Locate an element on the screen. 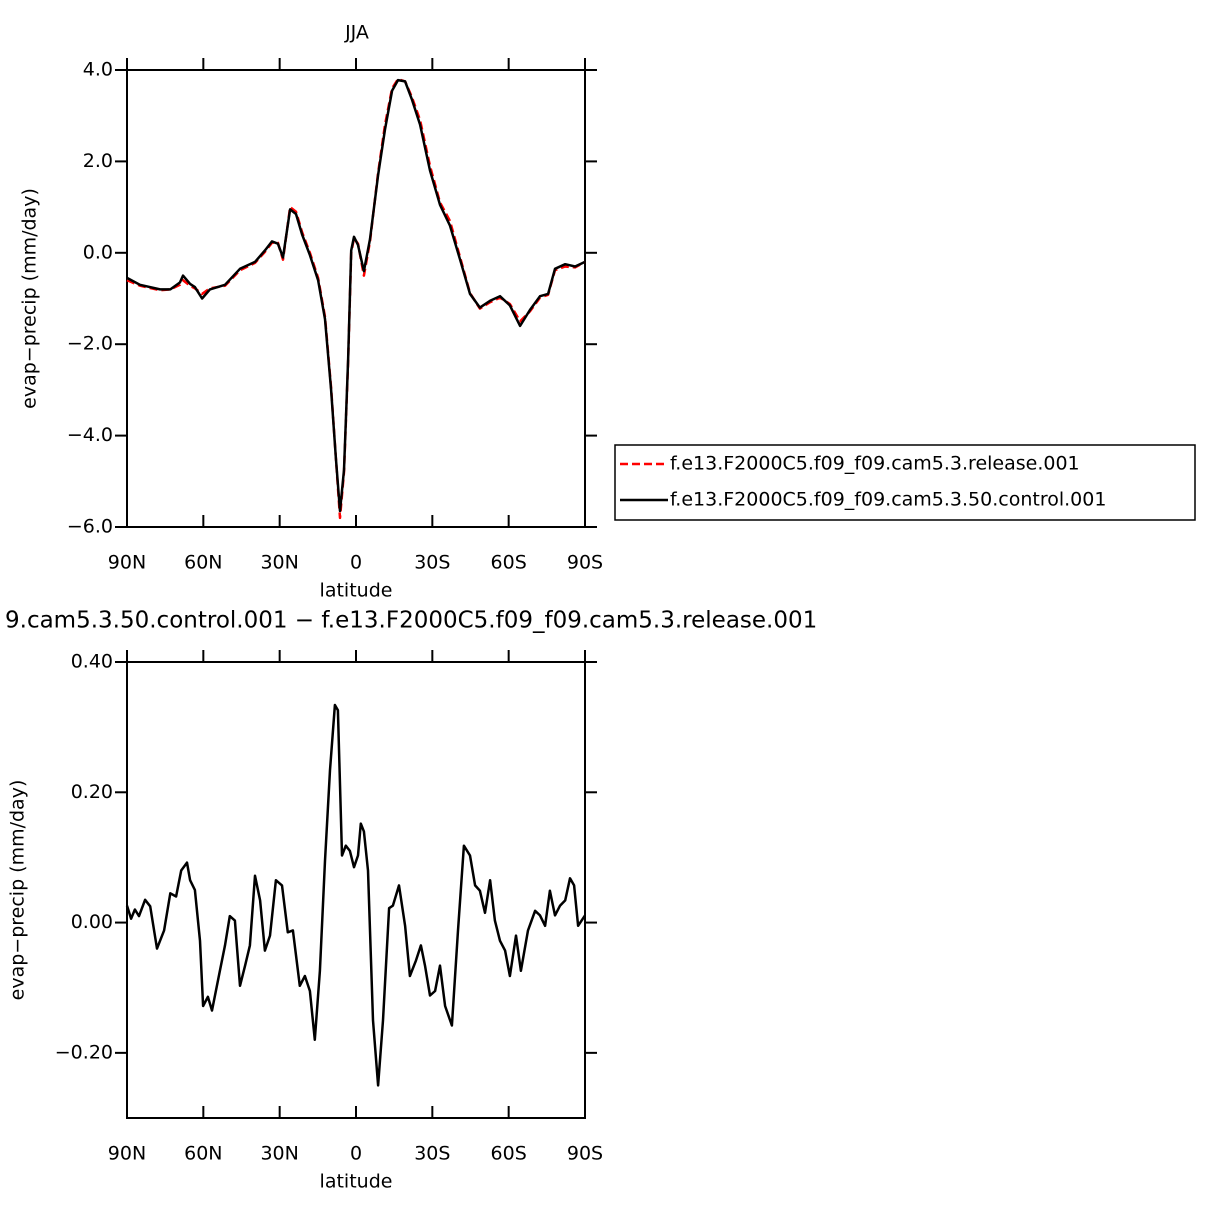  legend-box is located at coordinates (905, 482).